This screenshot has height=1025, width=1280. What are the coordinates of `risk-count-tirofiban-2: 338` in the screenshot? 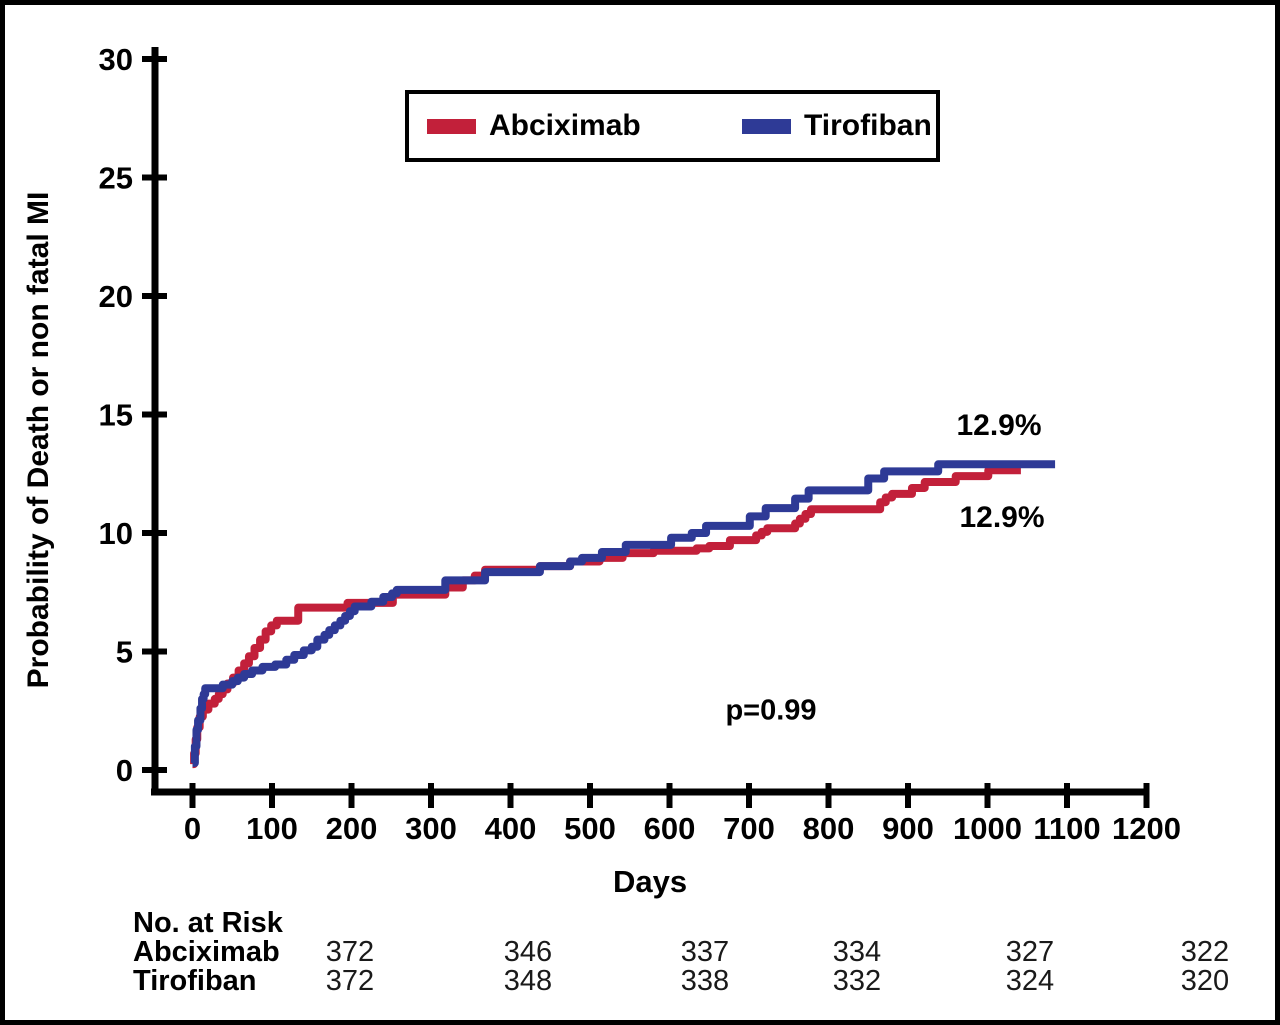 It's located at (705, 981).